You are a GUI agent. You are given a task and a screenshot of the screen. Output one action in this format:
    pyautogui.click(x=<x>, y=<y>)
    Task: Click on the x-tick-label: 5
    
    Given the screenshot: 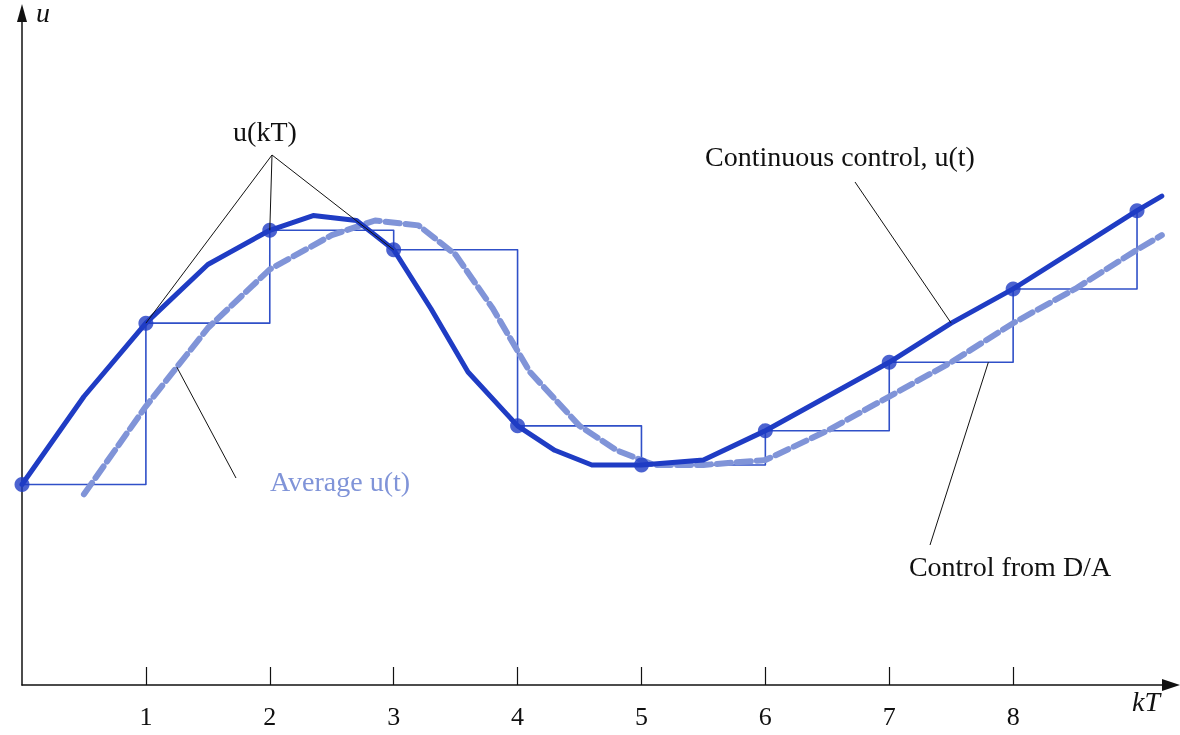 What is the action you would take?
    pyautogui.click(x=641, y=716)
    